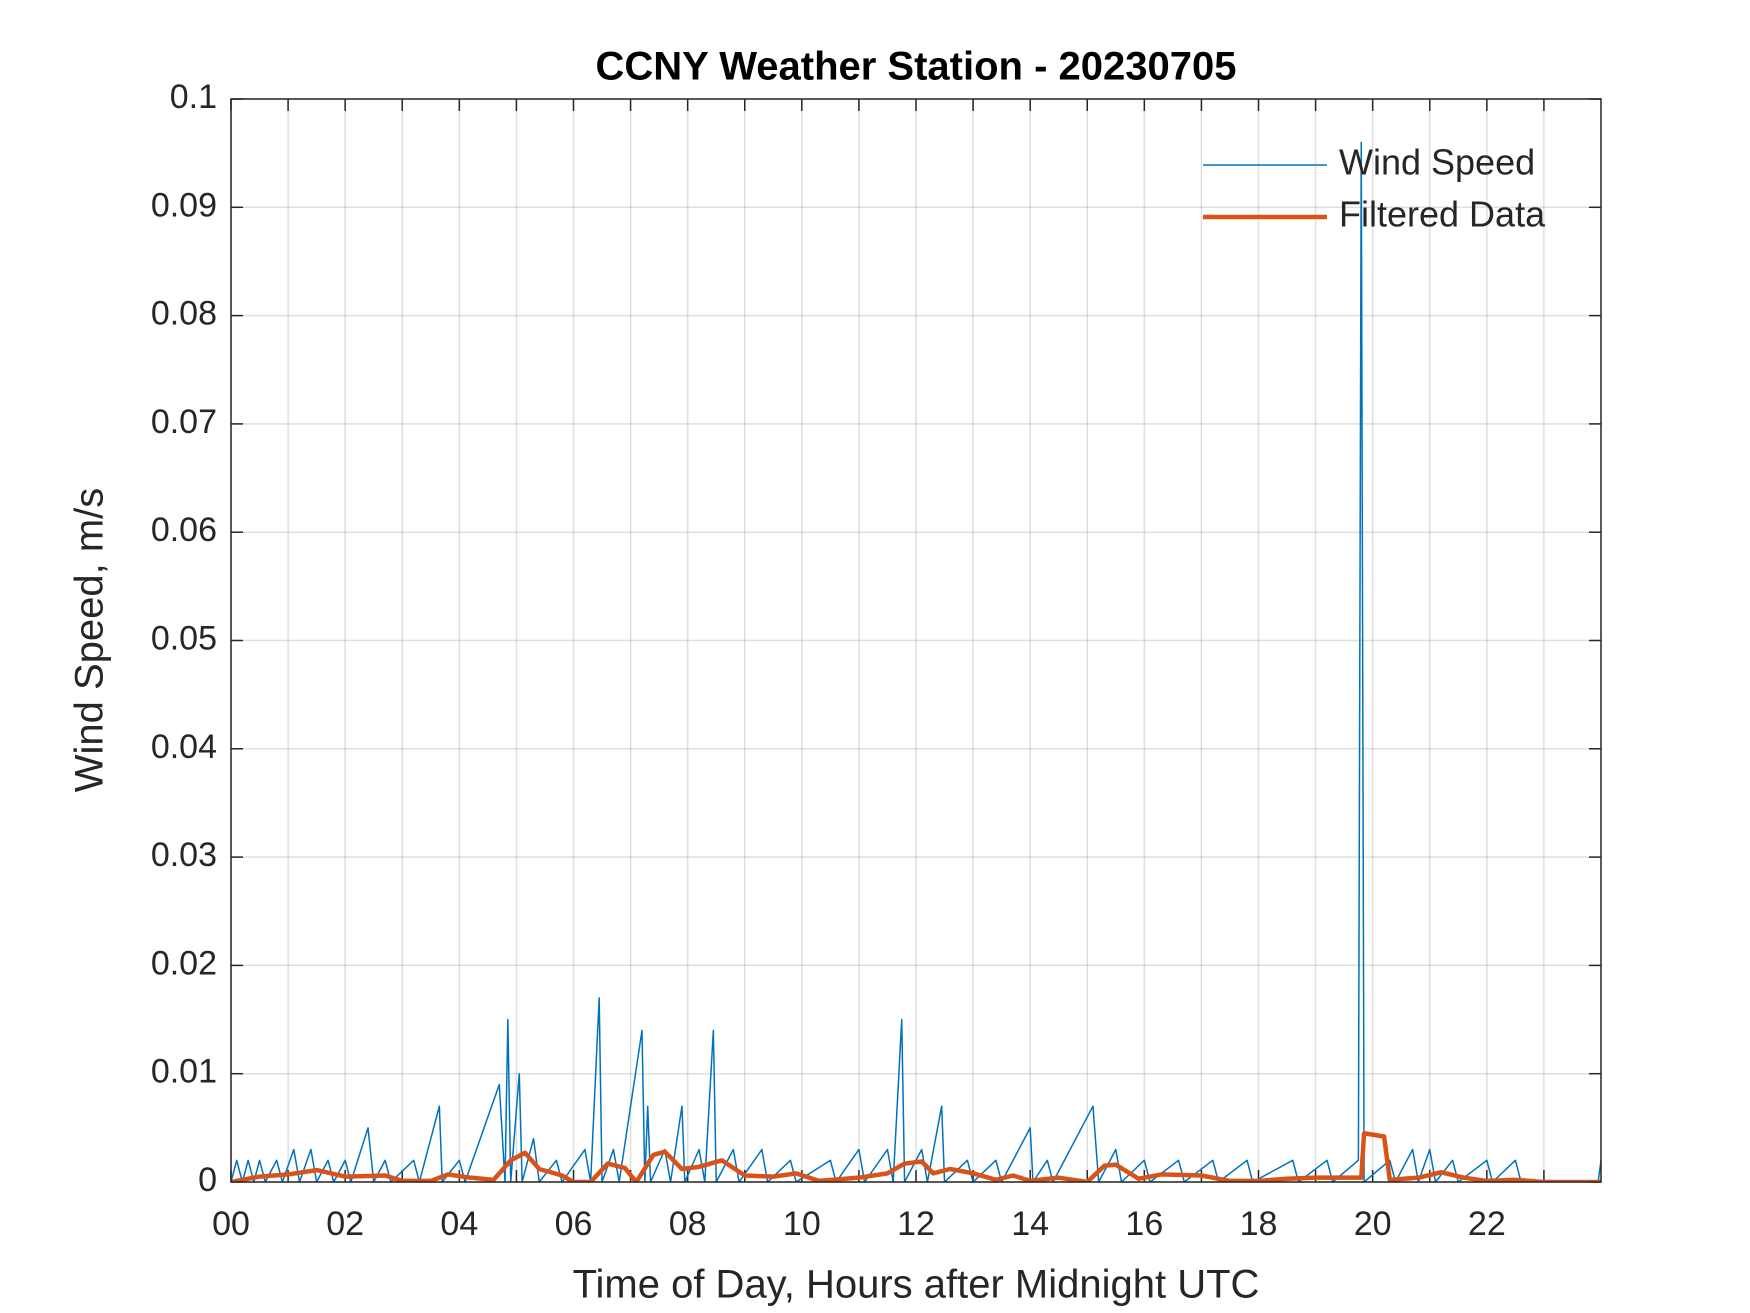 The height and width of the screenshot is (1313, 1750). Describe the element at coordinates (1373, 1224) in the screenshot. I see `x-tick-label: 20` at that location.